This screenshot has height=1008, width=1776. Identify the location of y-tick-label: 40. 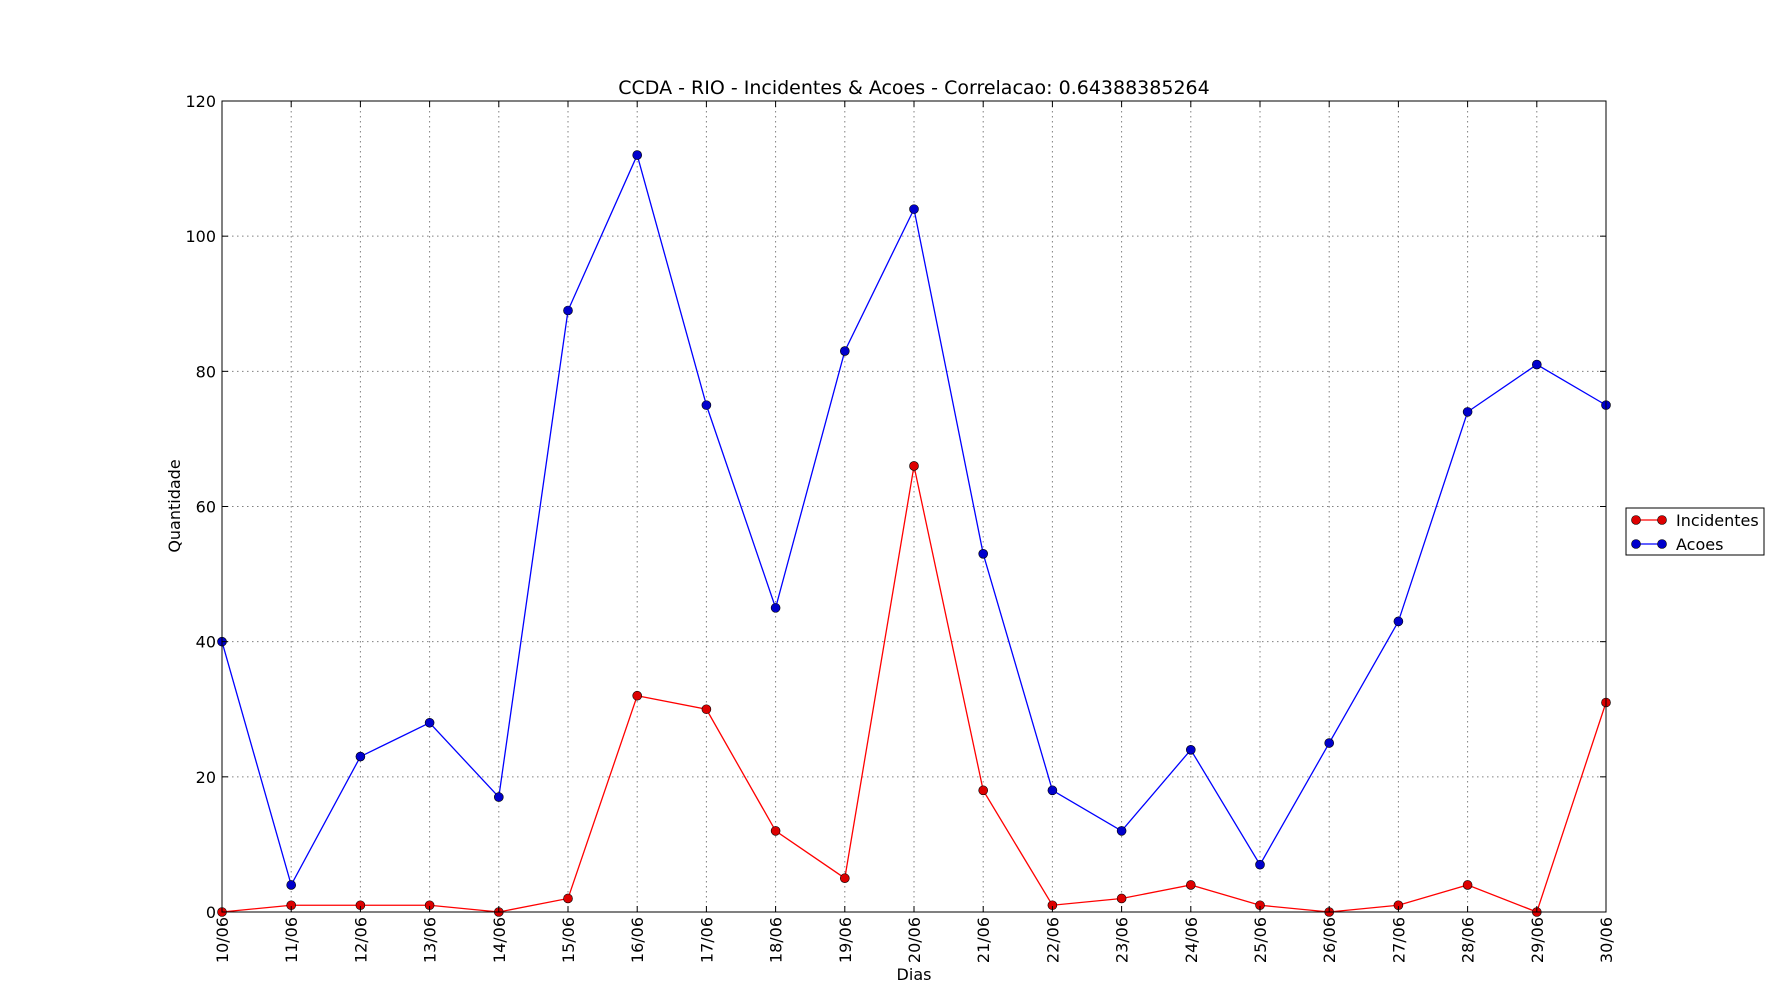
(206, 642).